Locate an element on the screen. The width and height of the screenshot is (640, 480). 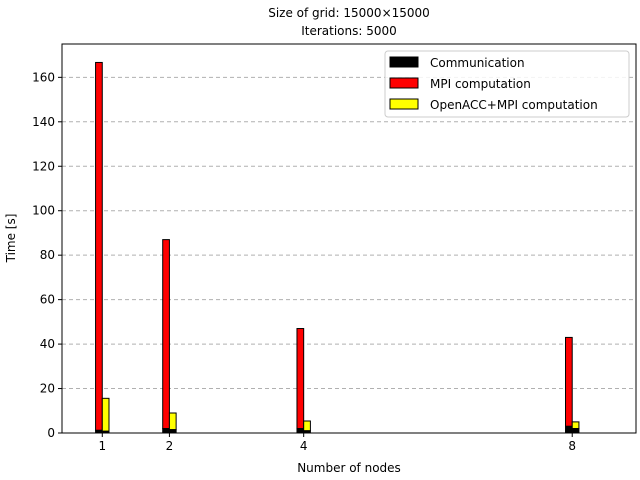
legend-swatch-openacc is located at coordinates (404, 104).